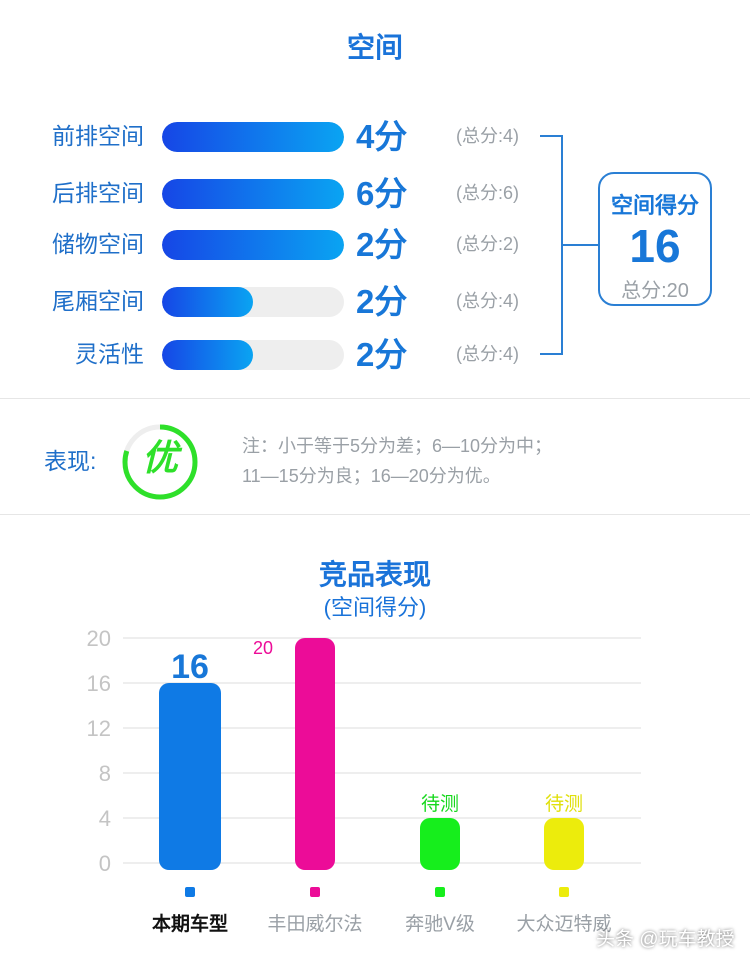  Describe the element at coordinates (159, 457) in the screenshot. I see `grade-badge: 优` at that location.